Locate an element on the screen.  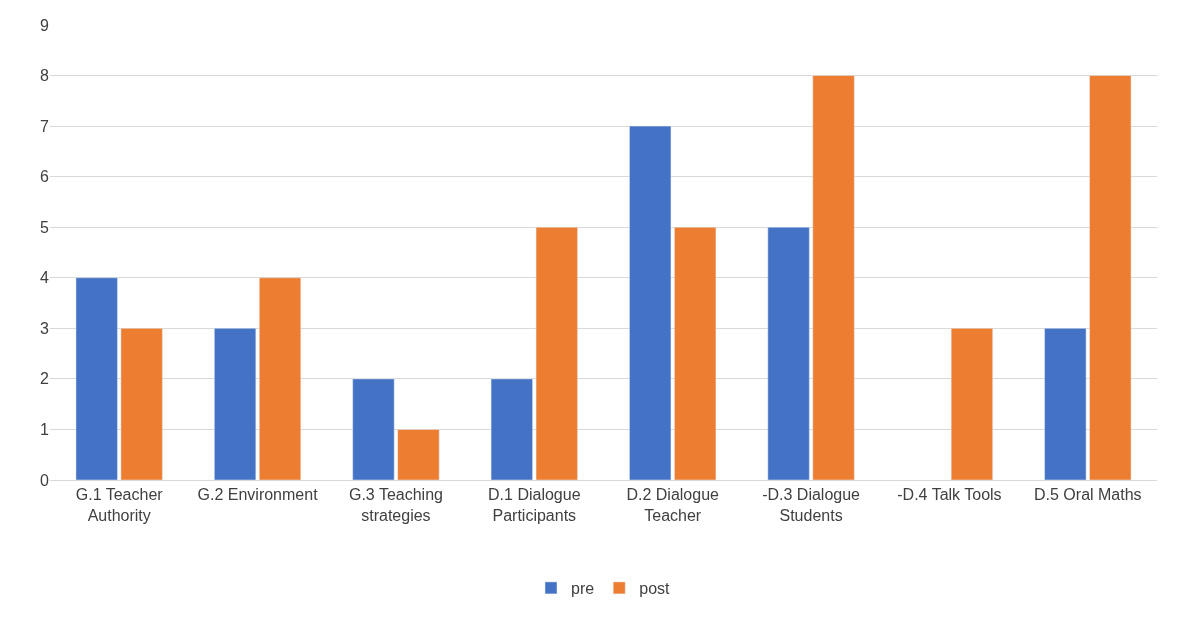
x-tick-label: D.5 Oral Maths is located at coordinates (1088, 495).